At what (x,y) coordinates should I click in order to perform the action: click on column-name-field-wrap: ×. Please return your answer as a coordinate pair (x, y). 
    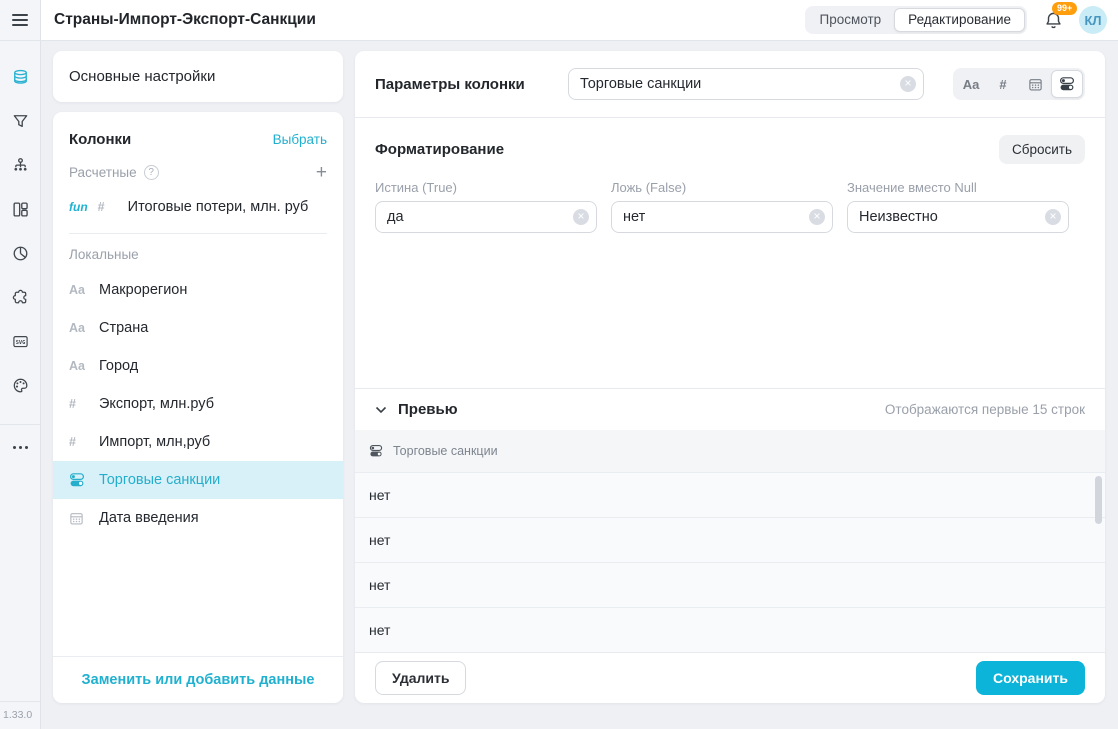
    Looking at the image, I should click on (746, 84).